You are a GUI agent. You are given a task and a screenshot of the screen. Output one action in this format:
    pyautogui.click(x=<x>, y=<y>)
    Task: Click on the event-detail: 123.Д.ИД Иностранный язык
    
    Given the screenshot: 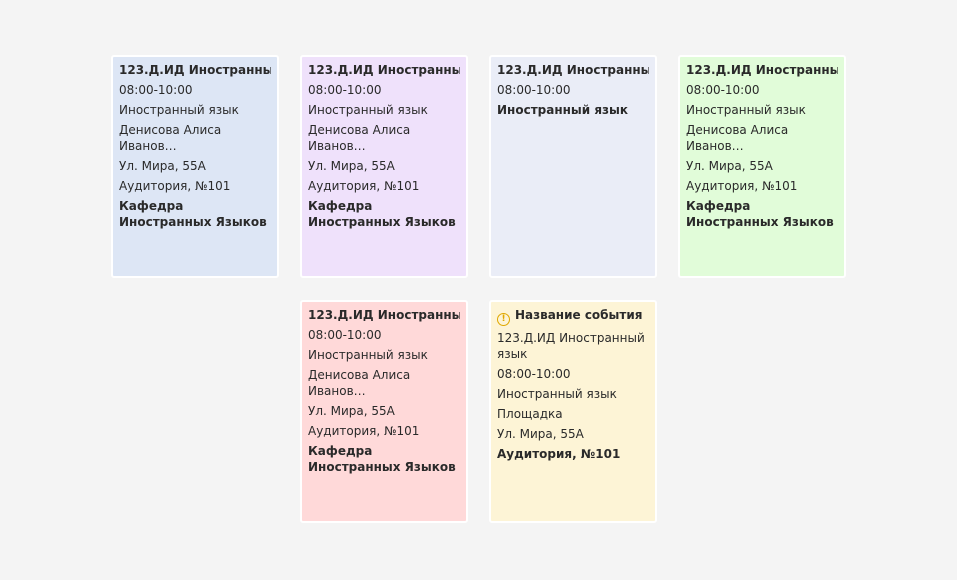 What is the action you would take?
    pyautogui.click(x=573, y=346)
    